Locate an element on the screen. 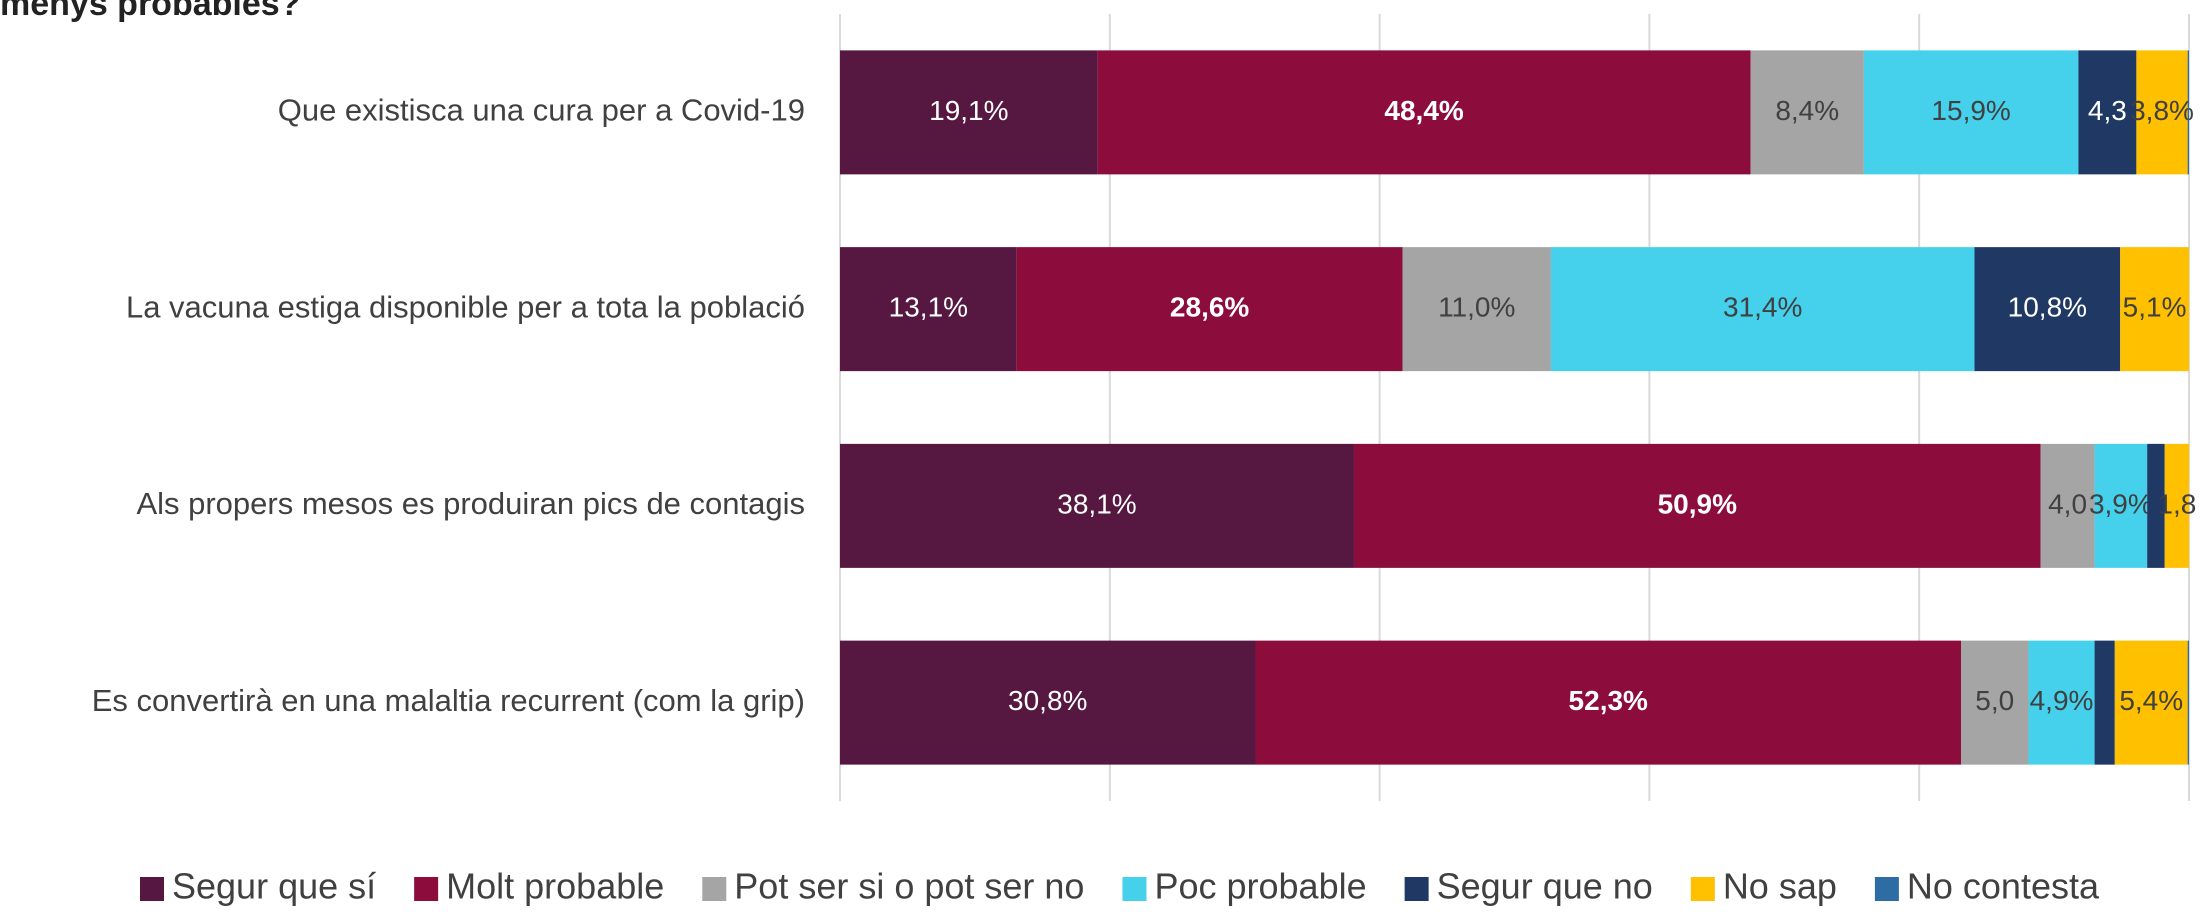 Image resolution: width=2203 pixels, height=912 pixels. legend-label: No contesta is located at coordinates (2003, 886).